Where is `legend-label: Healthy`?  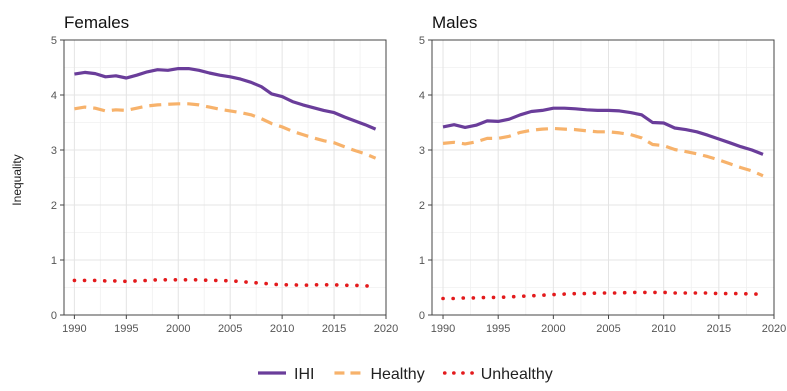
legend-label: Healthy is located at coordinates (397, 374).